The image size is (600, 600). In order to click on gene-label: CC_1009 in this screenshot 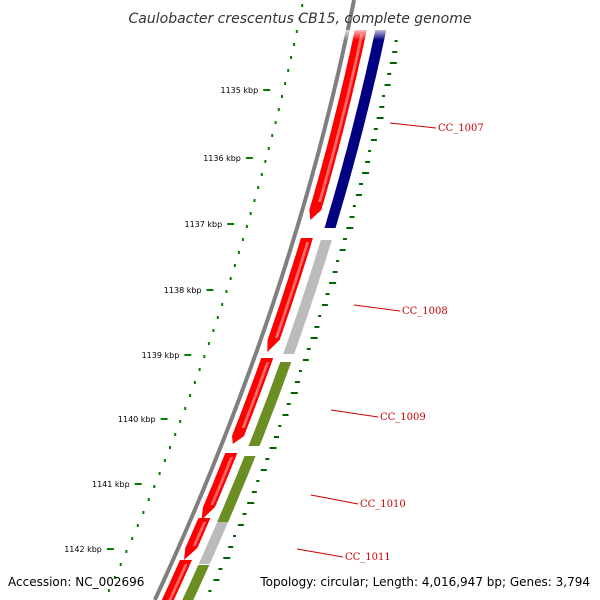, I will do `click(403, 417)`.